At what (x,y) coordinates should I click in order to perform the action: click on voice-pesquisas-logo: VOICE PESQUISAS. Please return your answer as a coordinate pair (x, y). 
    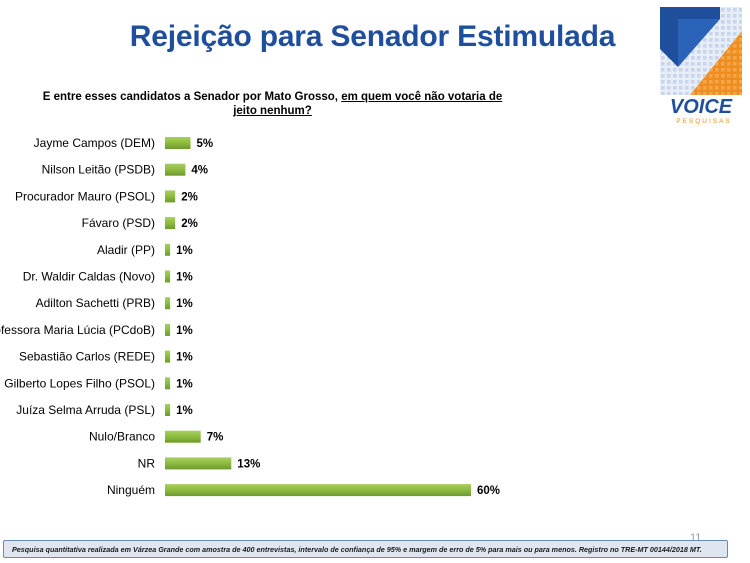
    Looking at the image, I should click on (701, 66).